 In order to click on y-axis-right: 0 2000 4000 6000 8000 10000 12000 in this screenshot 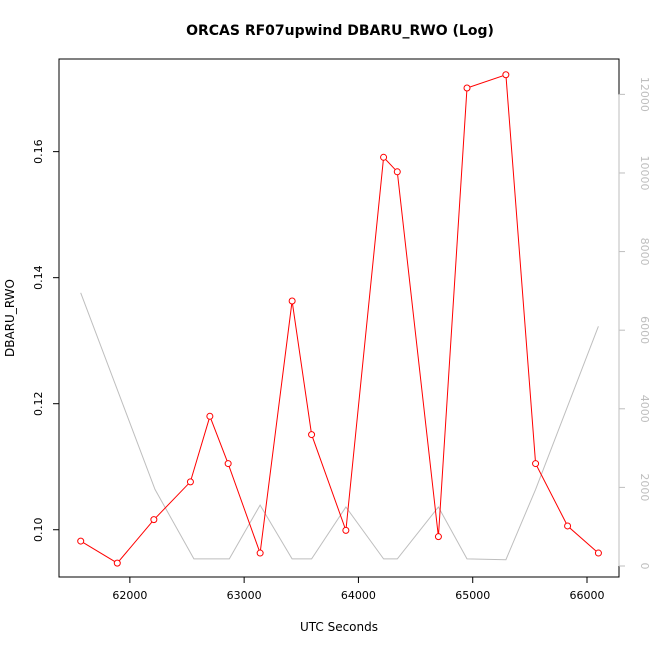, I will do `click(634, 323)`.